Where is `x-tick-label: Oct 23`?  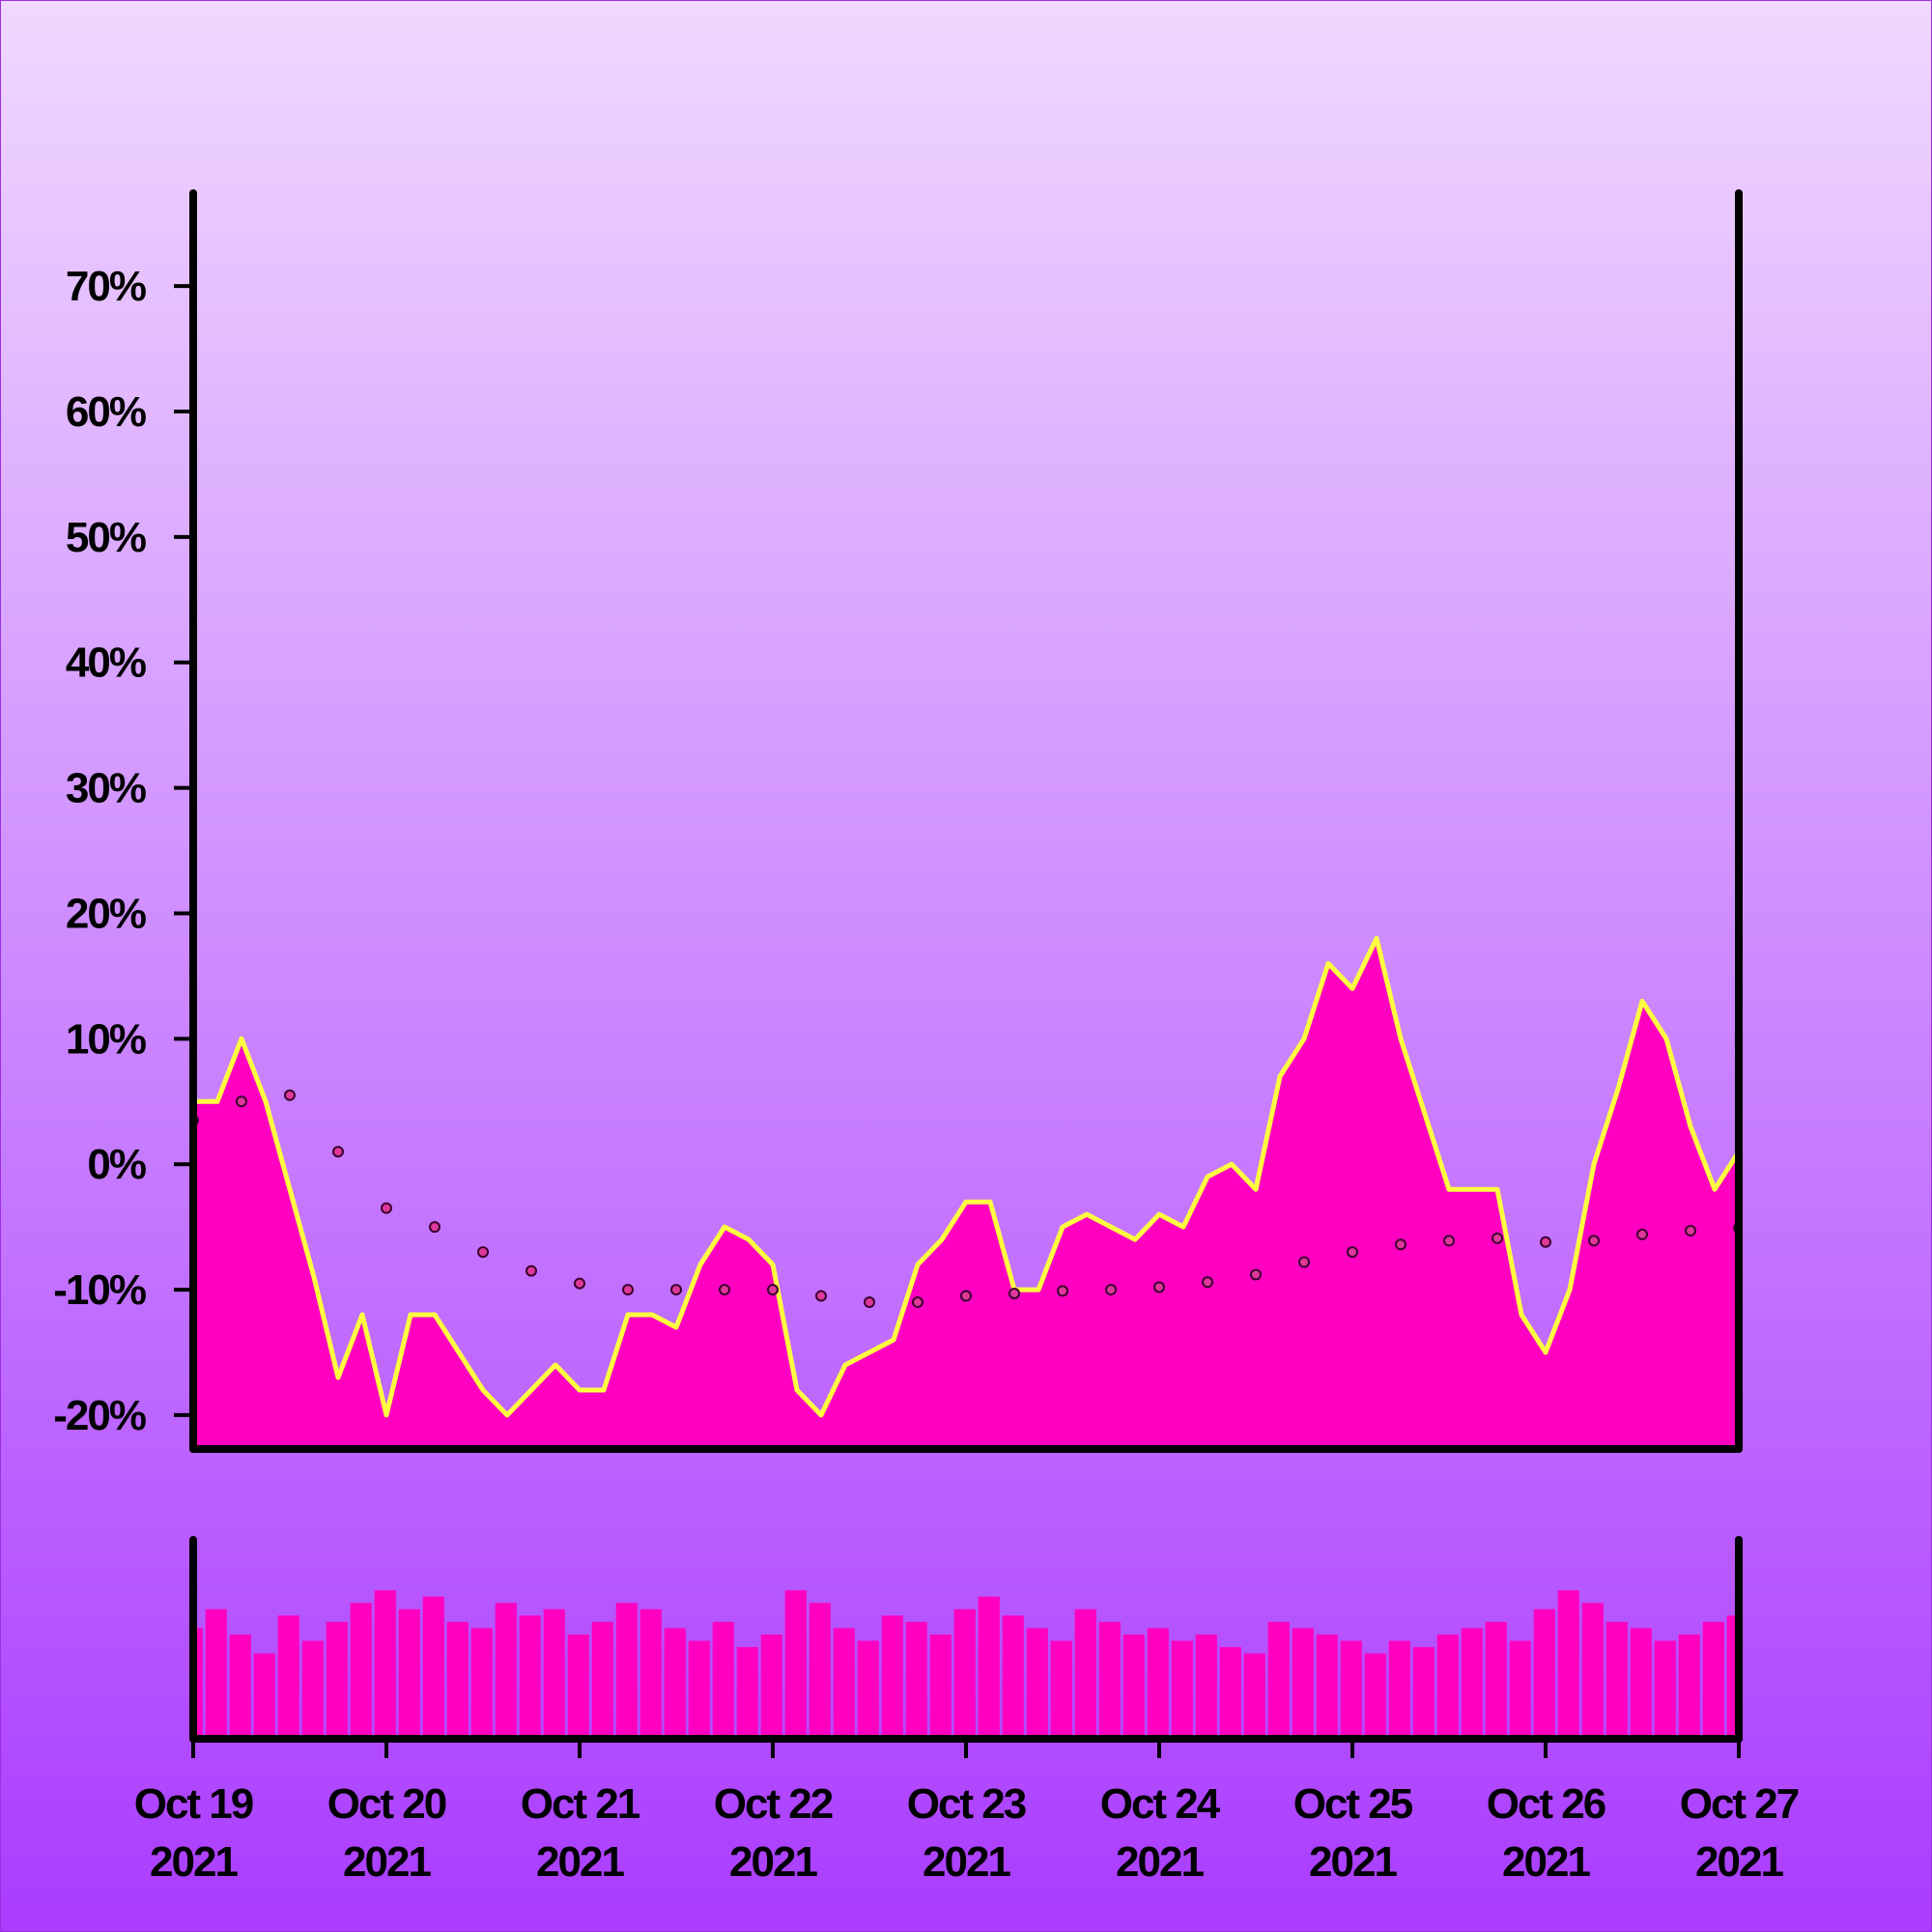
x-tick-label: Oct 23 is located at coordinates (966, 1804).